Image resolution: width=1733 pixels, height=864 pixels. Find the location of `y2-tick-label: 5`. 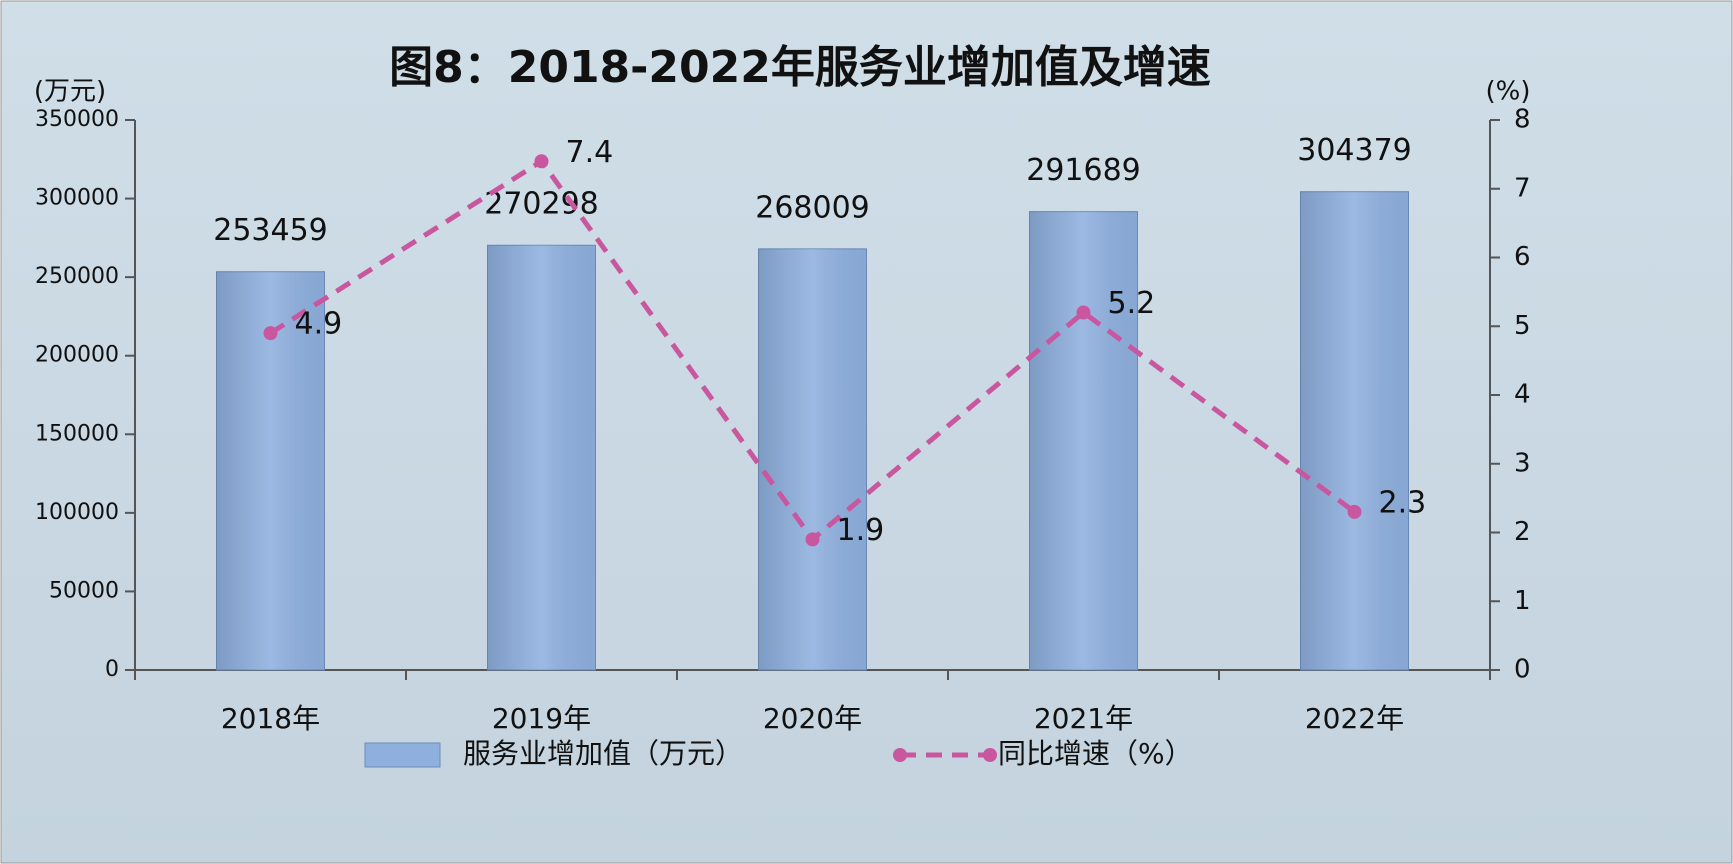

y2-tick-label: 5 is located at coordinates (1522, 326).